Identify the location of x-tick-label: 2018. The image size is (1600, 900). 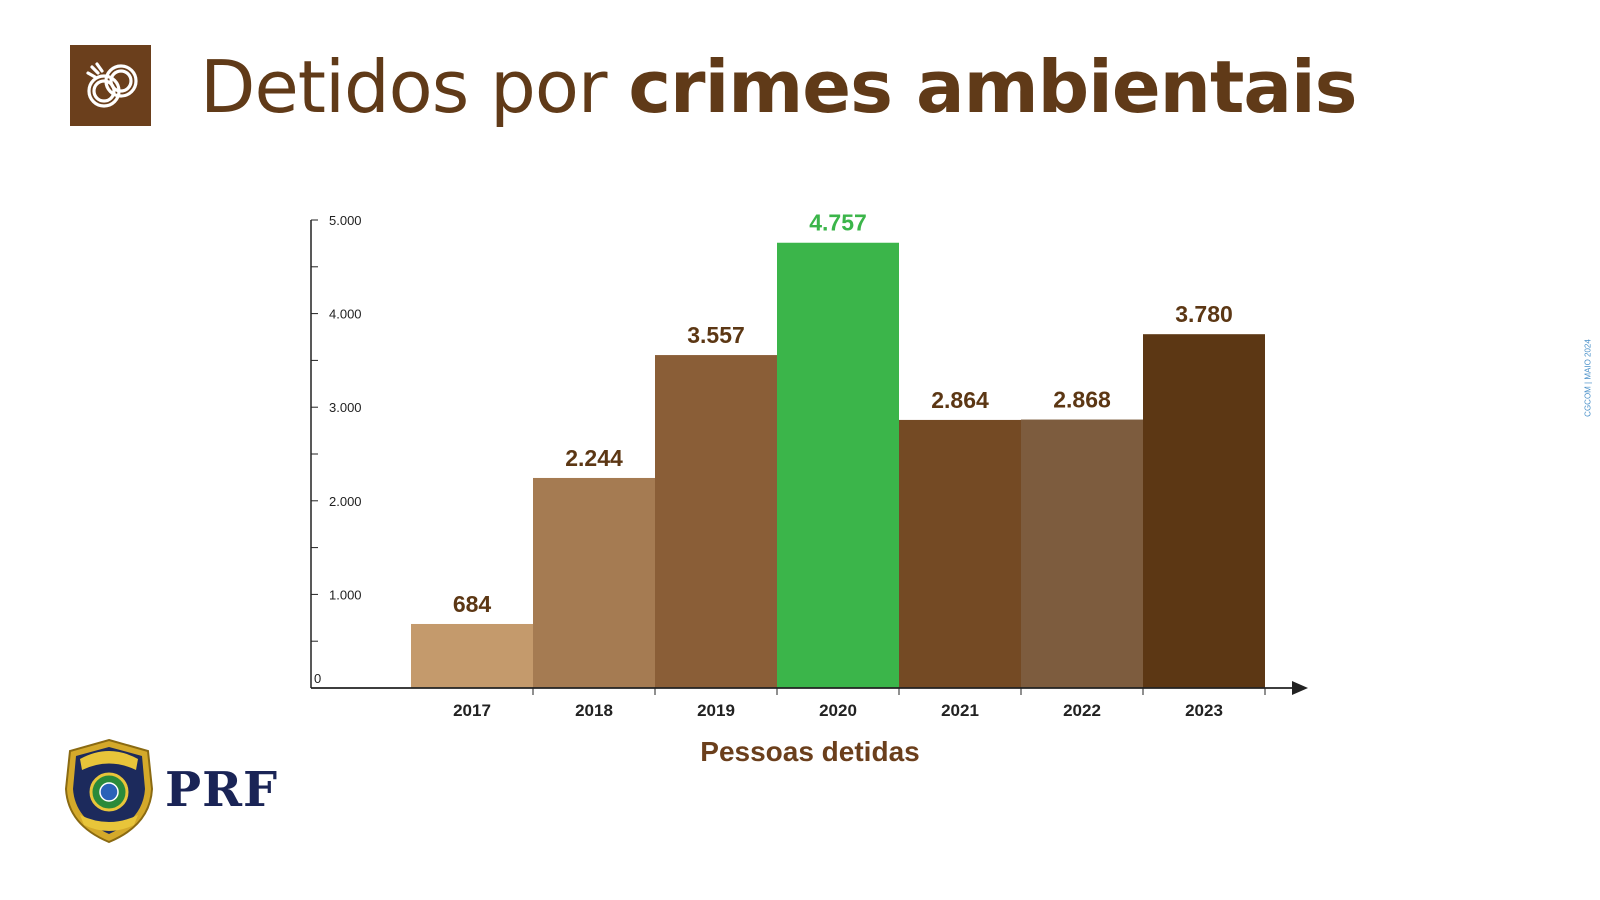
(594, 710).